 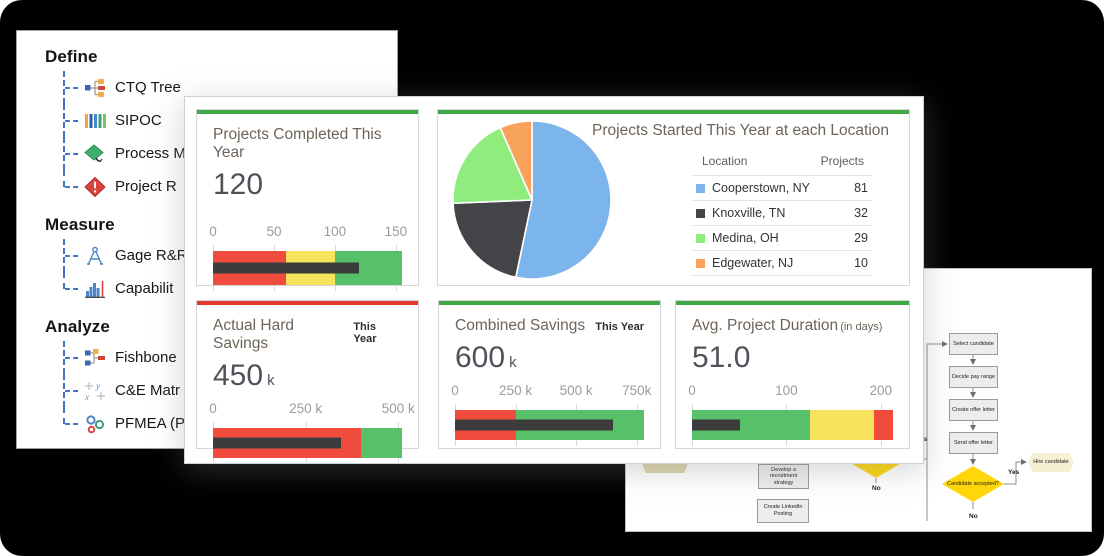 I want to click on legend-swatch, so click(x=700, y=213).